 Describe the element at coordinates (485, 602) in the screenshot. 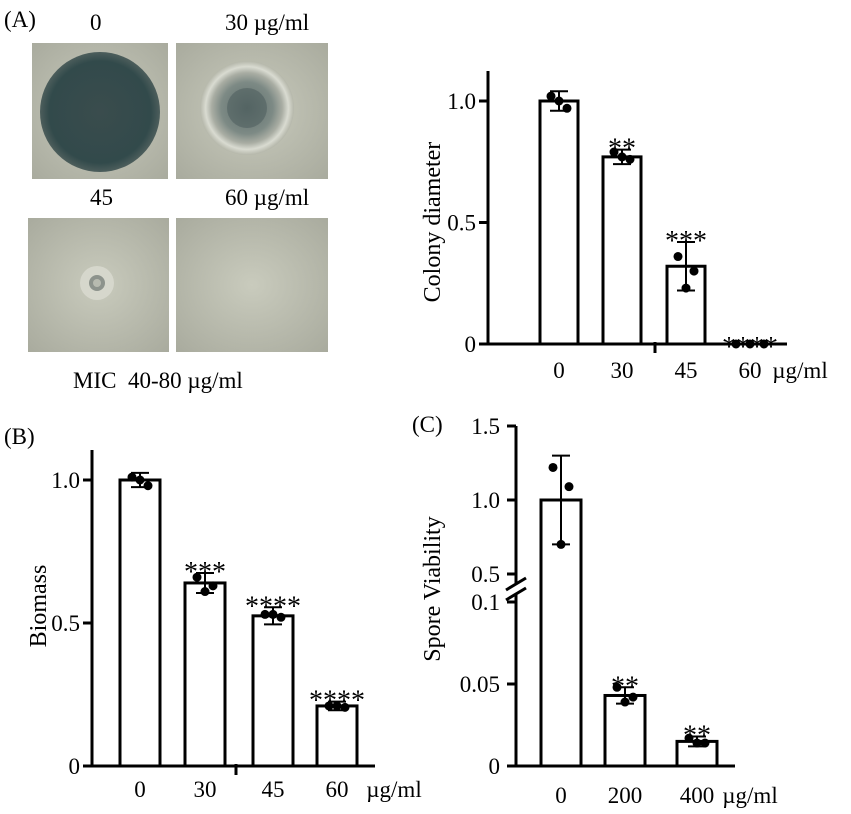

I see `y-tick-label: 0.1` at that location.